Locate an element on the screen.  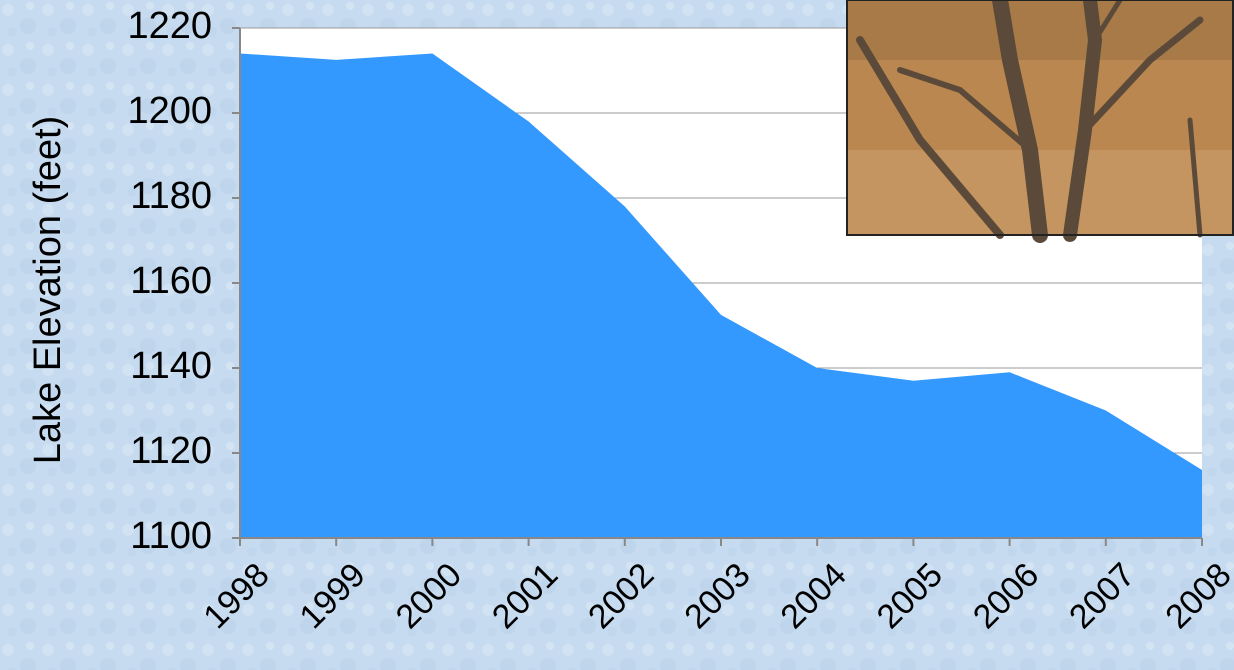
y-tick-label: 1160 is located at coordinates (171, 281).